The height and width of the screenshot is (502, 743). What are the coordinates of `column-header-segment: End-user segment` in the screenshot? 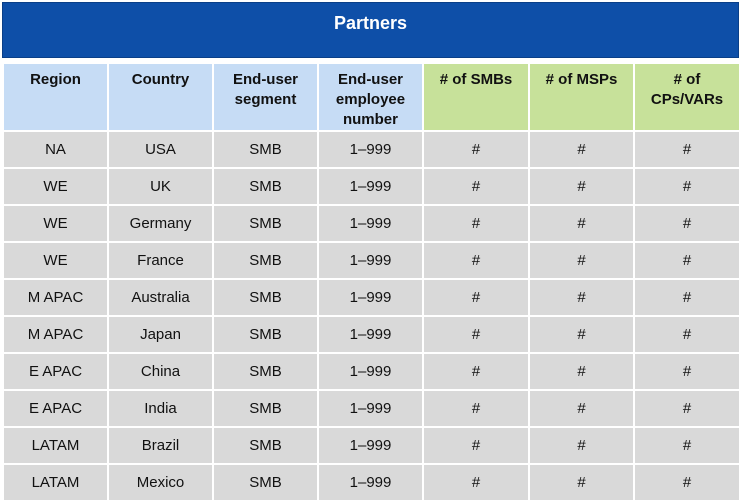 It's located at (265, 97).